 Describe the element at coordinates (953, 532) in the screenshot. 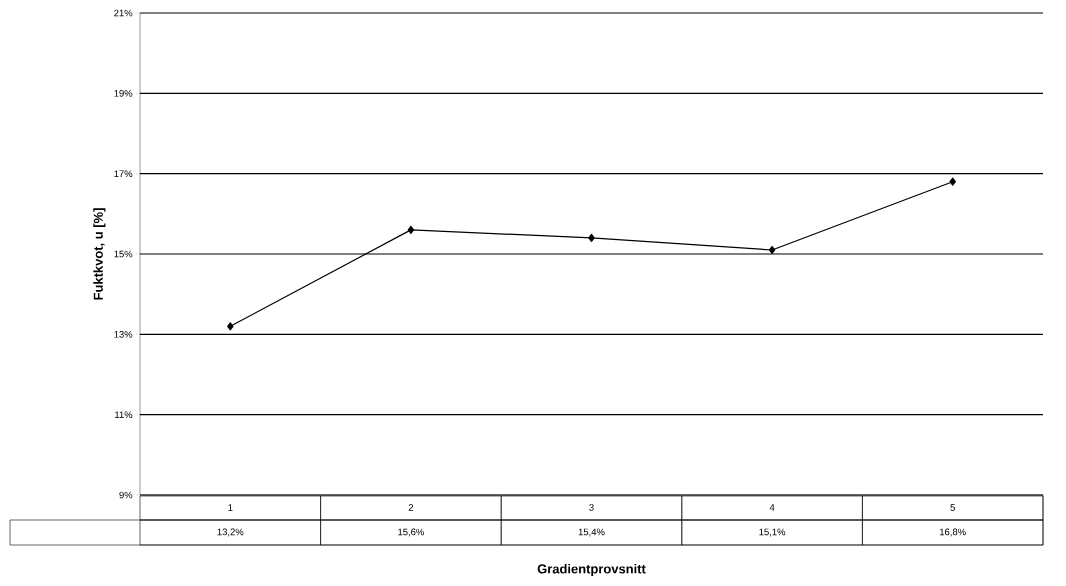

I see `data-label: 16,8%` at that location.